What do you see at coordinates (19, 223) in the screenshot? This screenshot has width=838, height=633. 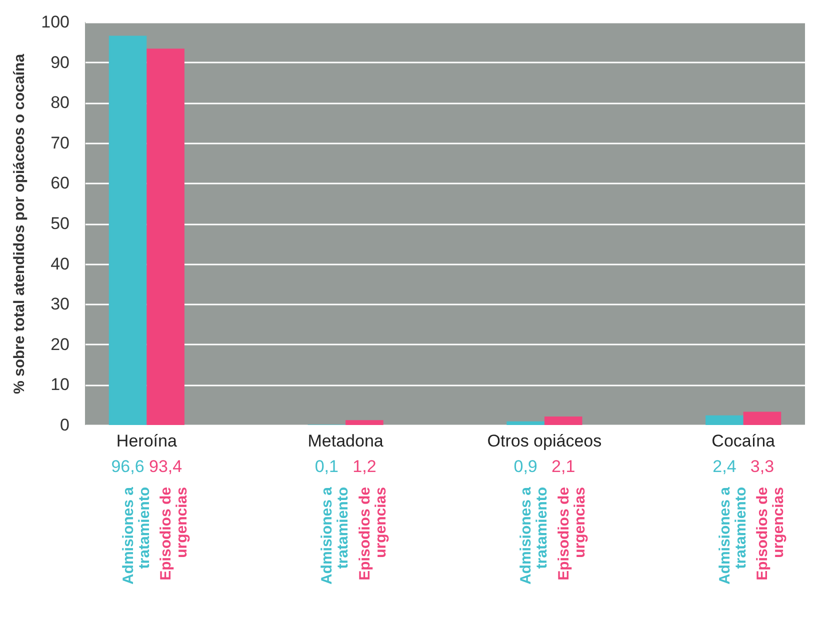 I see `y-axis-title: % sobre total atendidos por opiáceos o cocaína` at bounding box center [19, 223].